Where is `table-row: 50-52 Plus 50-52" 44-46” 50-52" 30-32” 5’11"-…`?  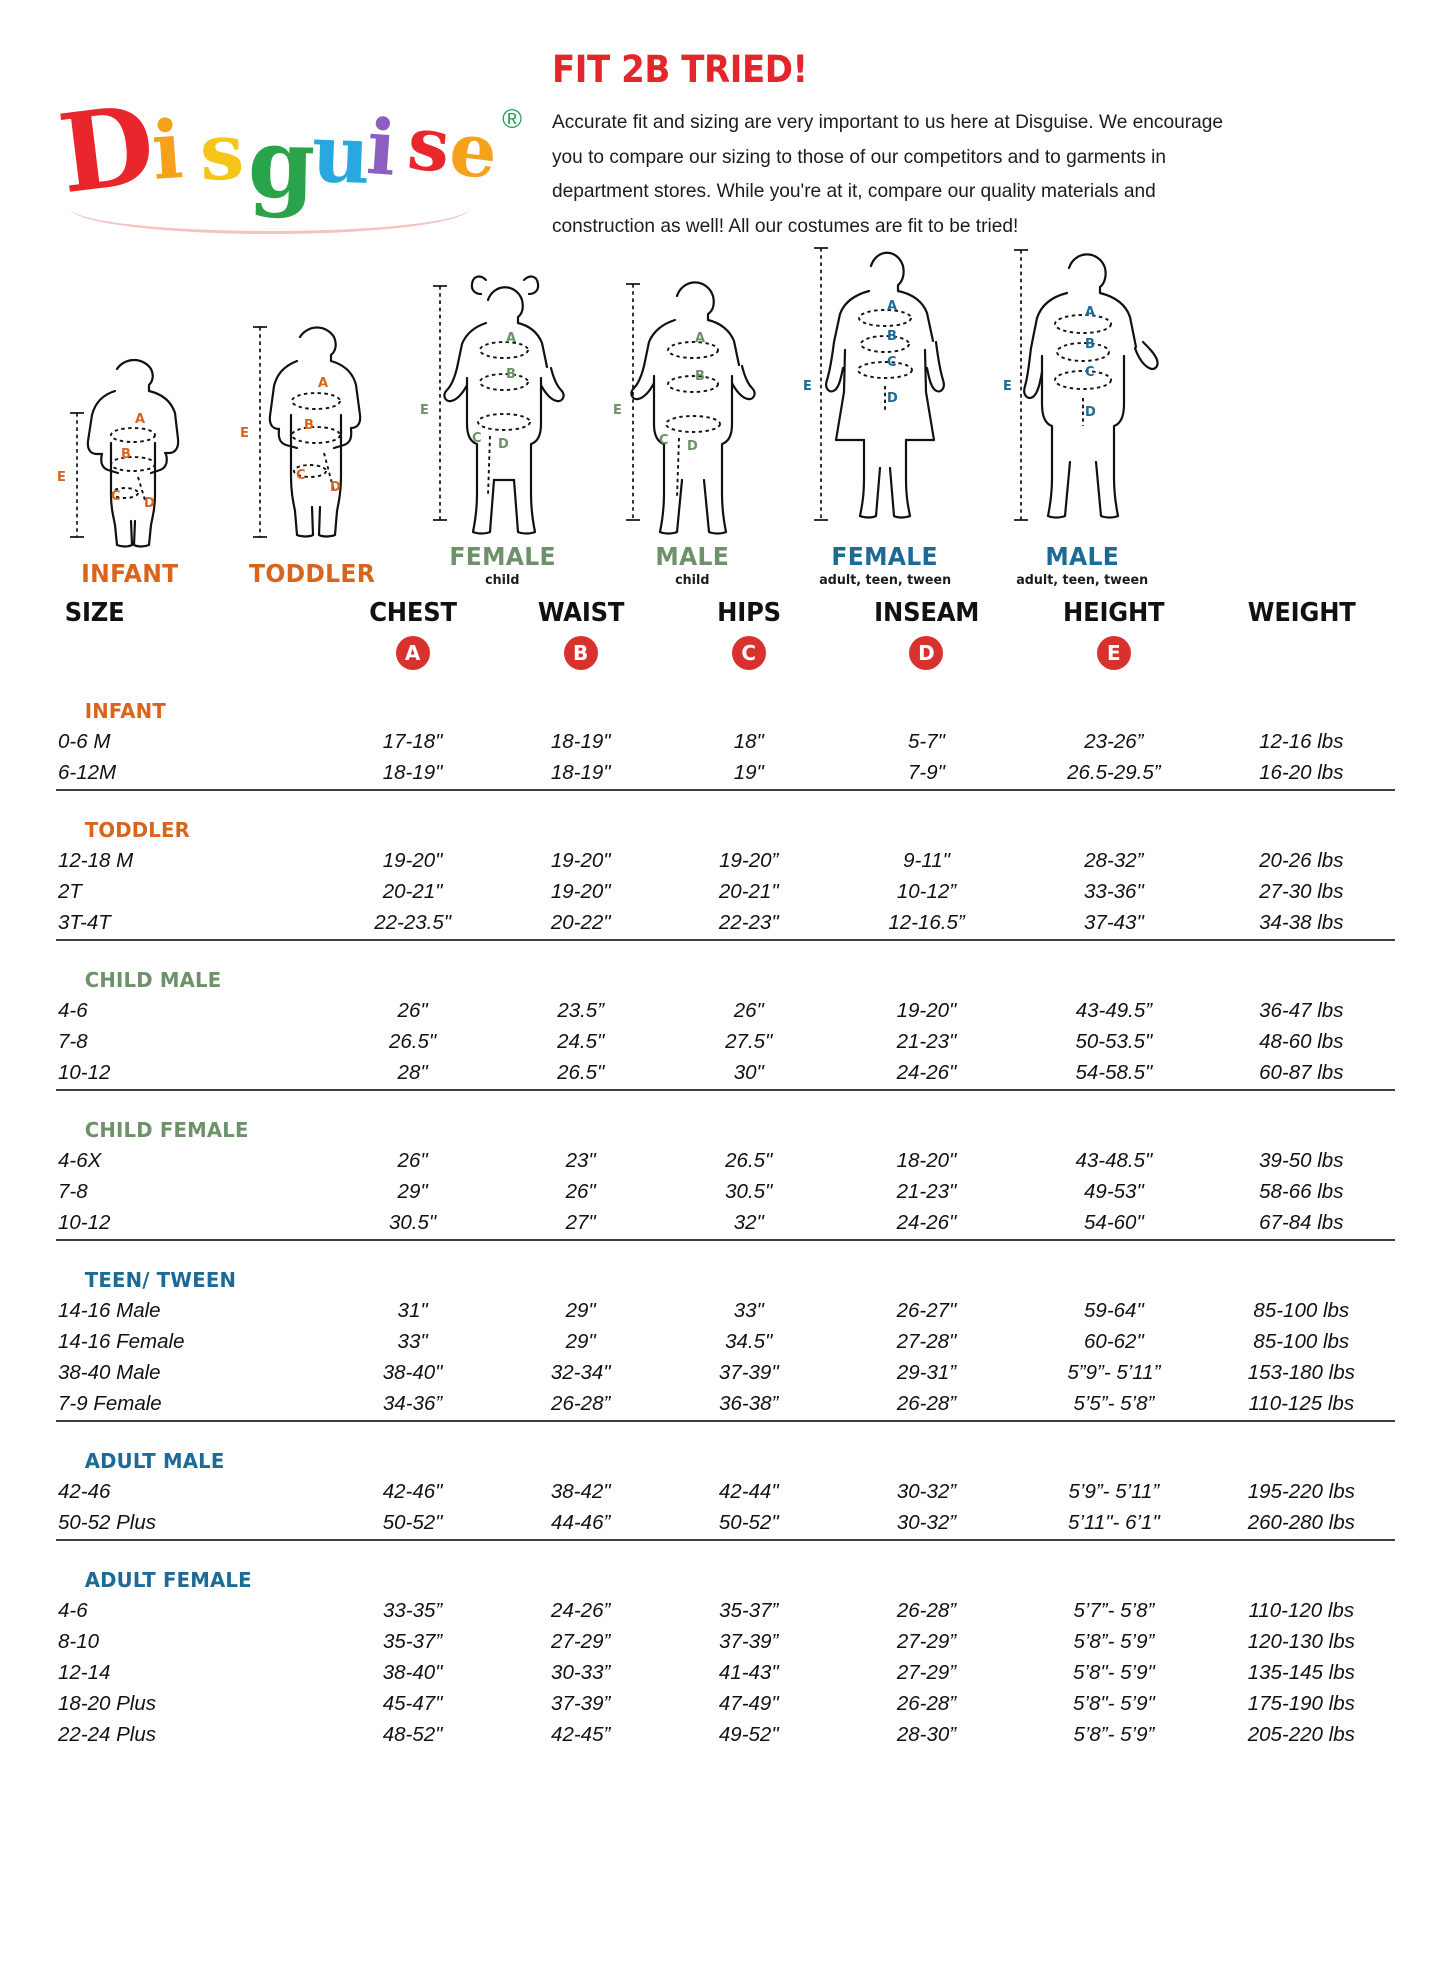 table-row: 50-52 Plus 50-52" 44-46” 50-52" 30-32” 5’11"-… is located at coordinates (725, 1524).